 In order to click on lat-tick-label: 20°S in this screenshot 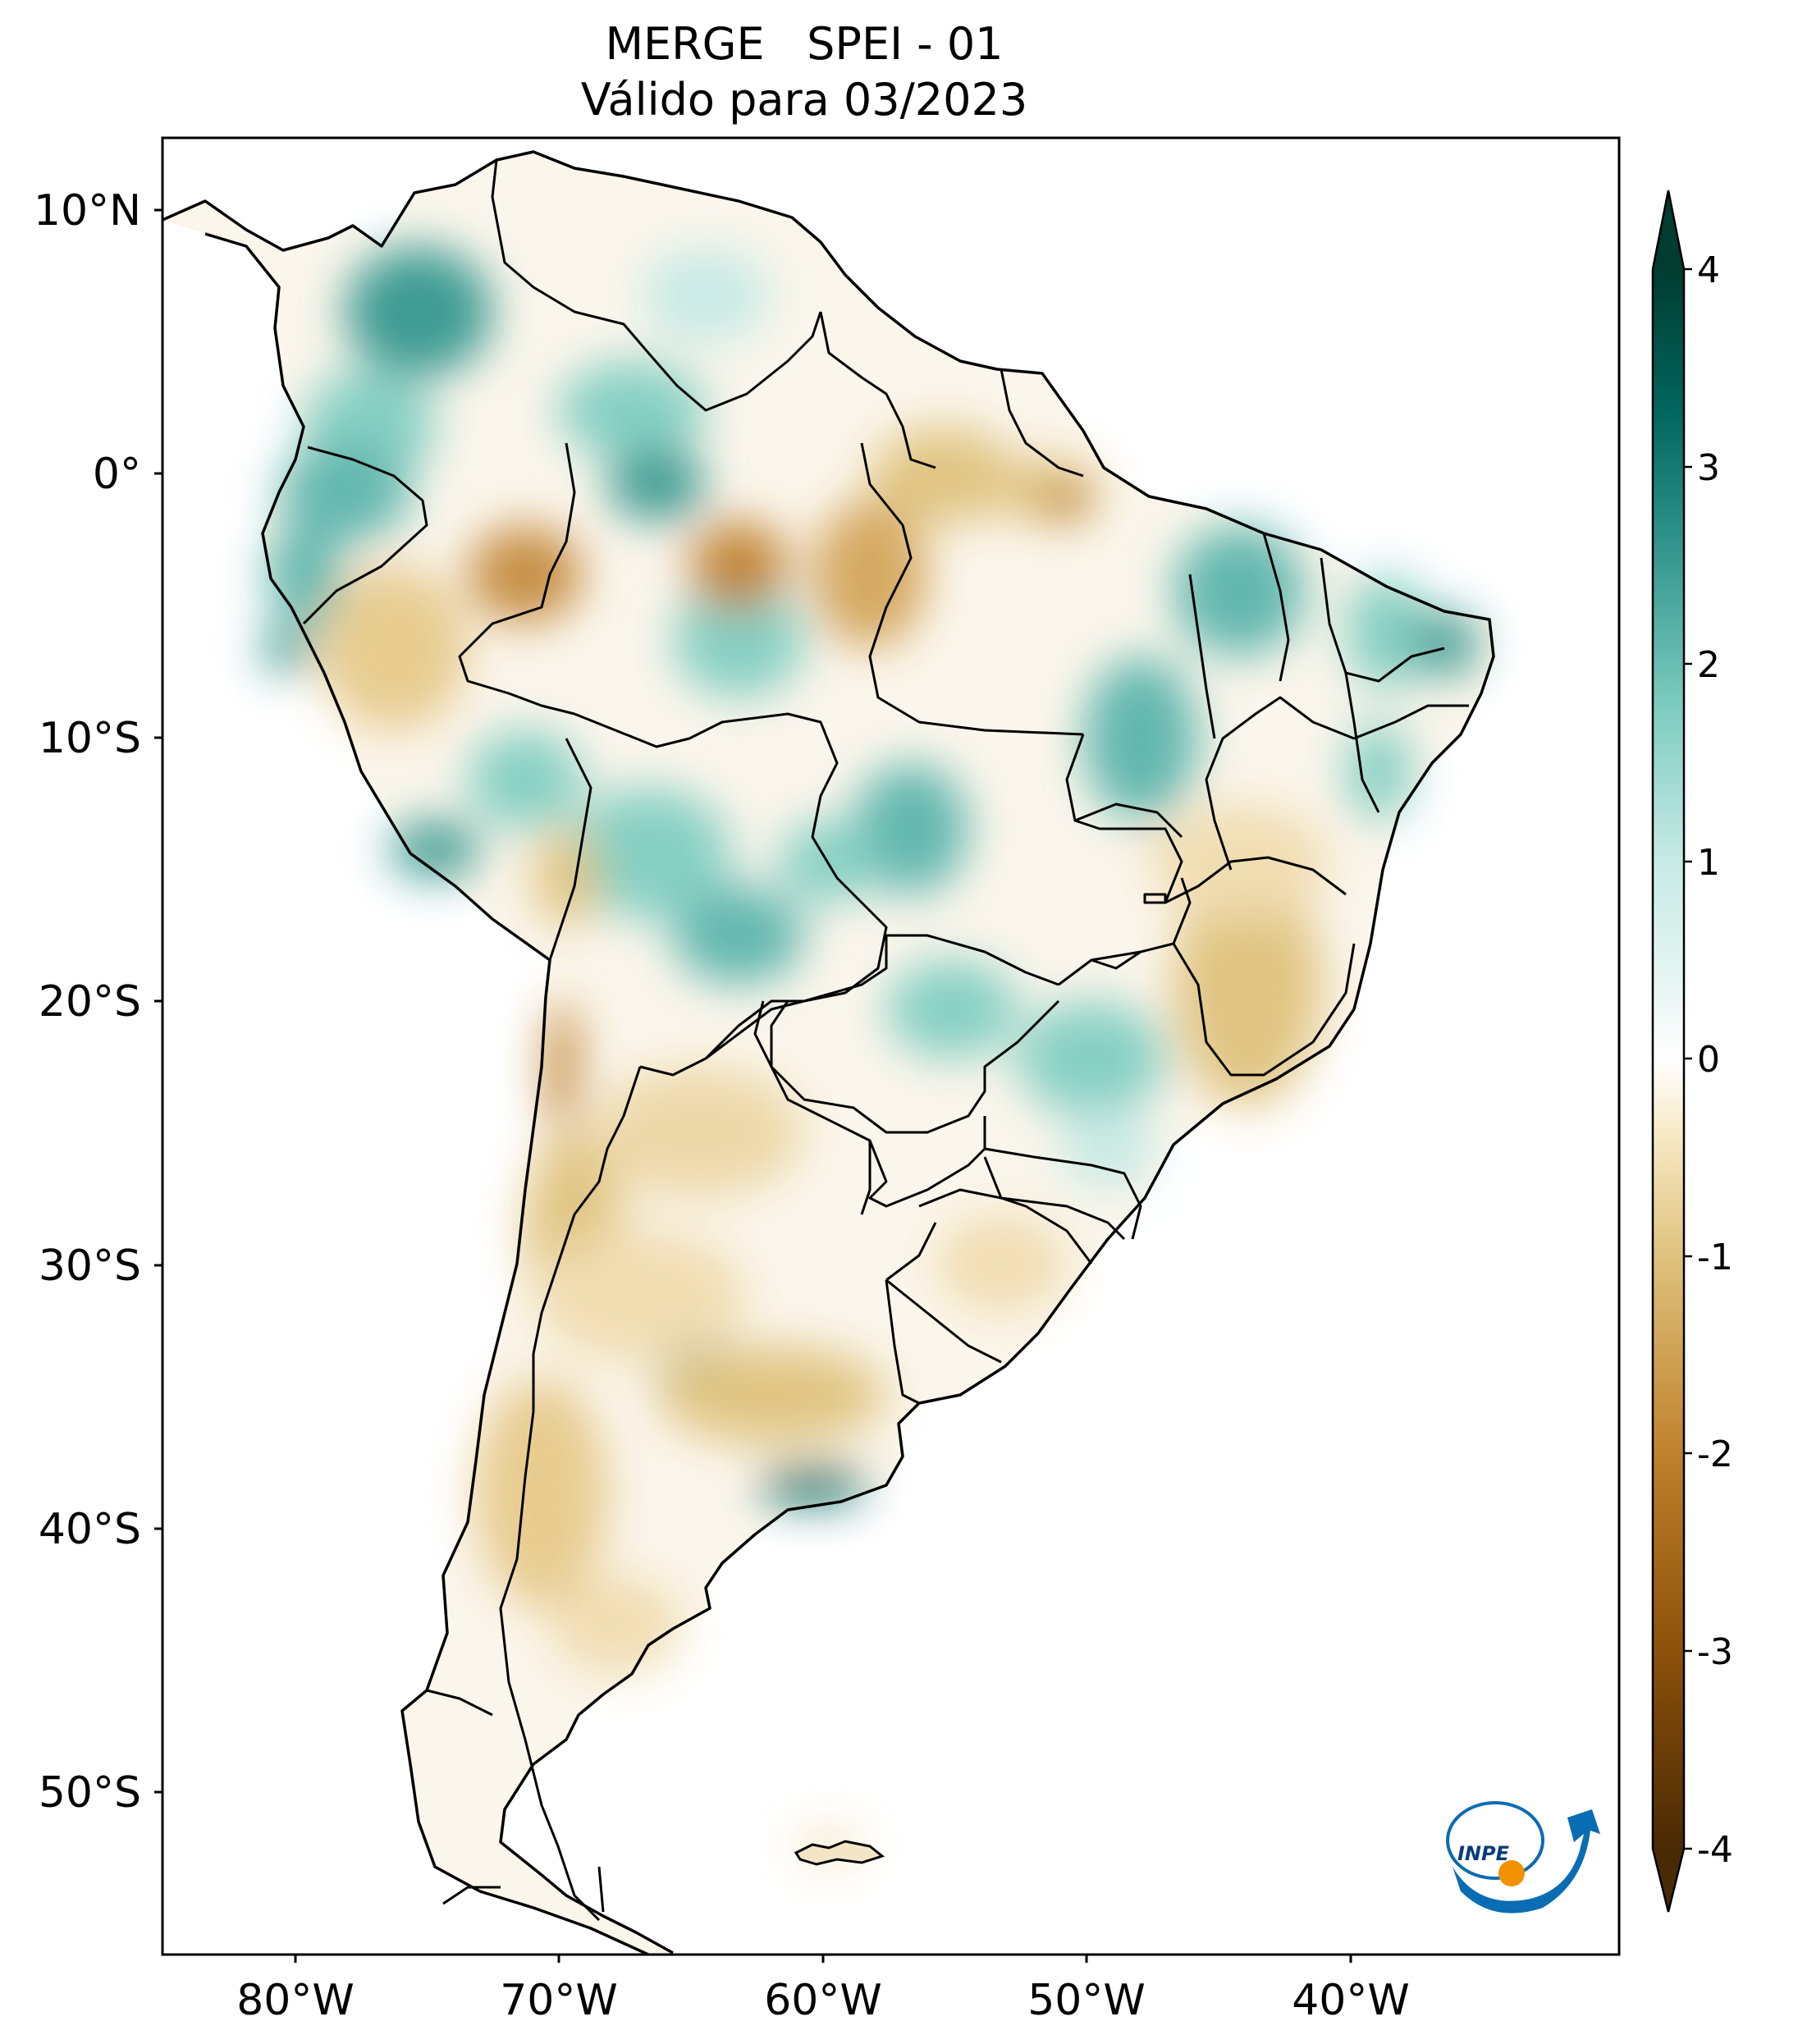, I will do `click(90, 1002)`.